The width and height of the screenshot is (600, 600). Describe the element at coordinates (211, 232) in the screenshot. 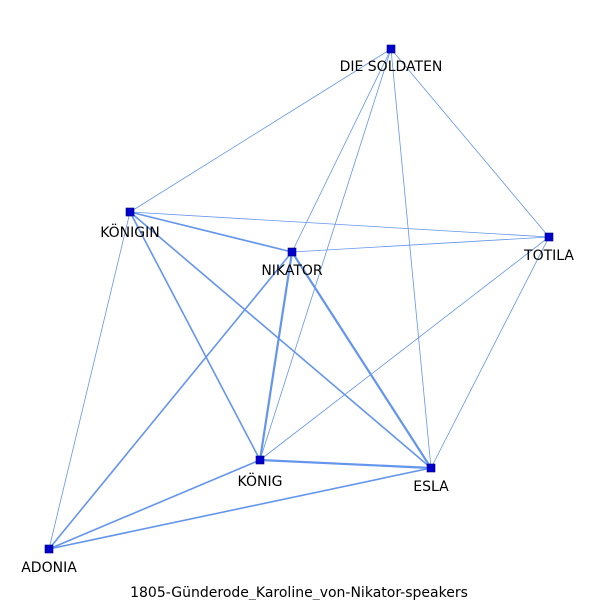

I see `edge-konigin-nikator` at that location.